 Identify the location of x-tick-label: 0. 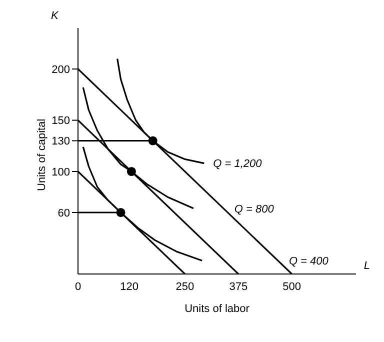
(78, 286).